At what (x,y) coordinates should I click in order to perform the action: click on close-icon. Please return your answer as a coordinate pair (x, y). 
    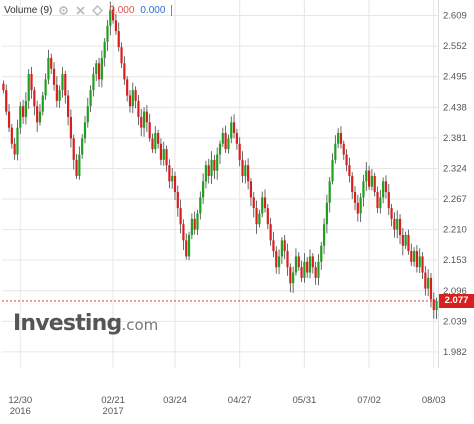
    Looking at the image, I should click on (80, 10).